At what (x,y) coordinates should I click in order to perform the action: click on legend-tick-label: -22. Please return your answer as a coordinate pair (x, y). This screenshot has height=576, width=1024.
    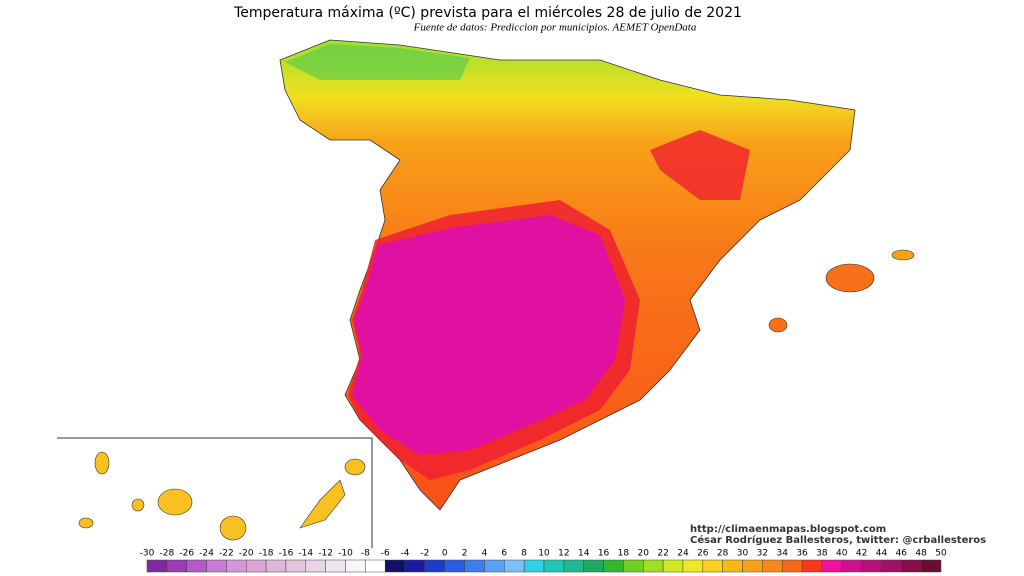
    Looking at the image, I should click on (226, 554).